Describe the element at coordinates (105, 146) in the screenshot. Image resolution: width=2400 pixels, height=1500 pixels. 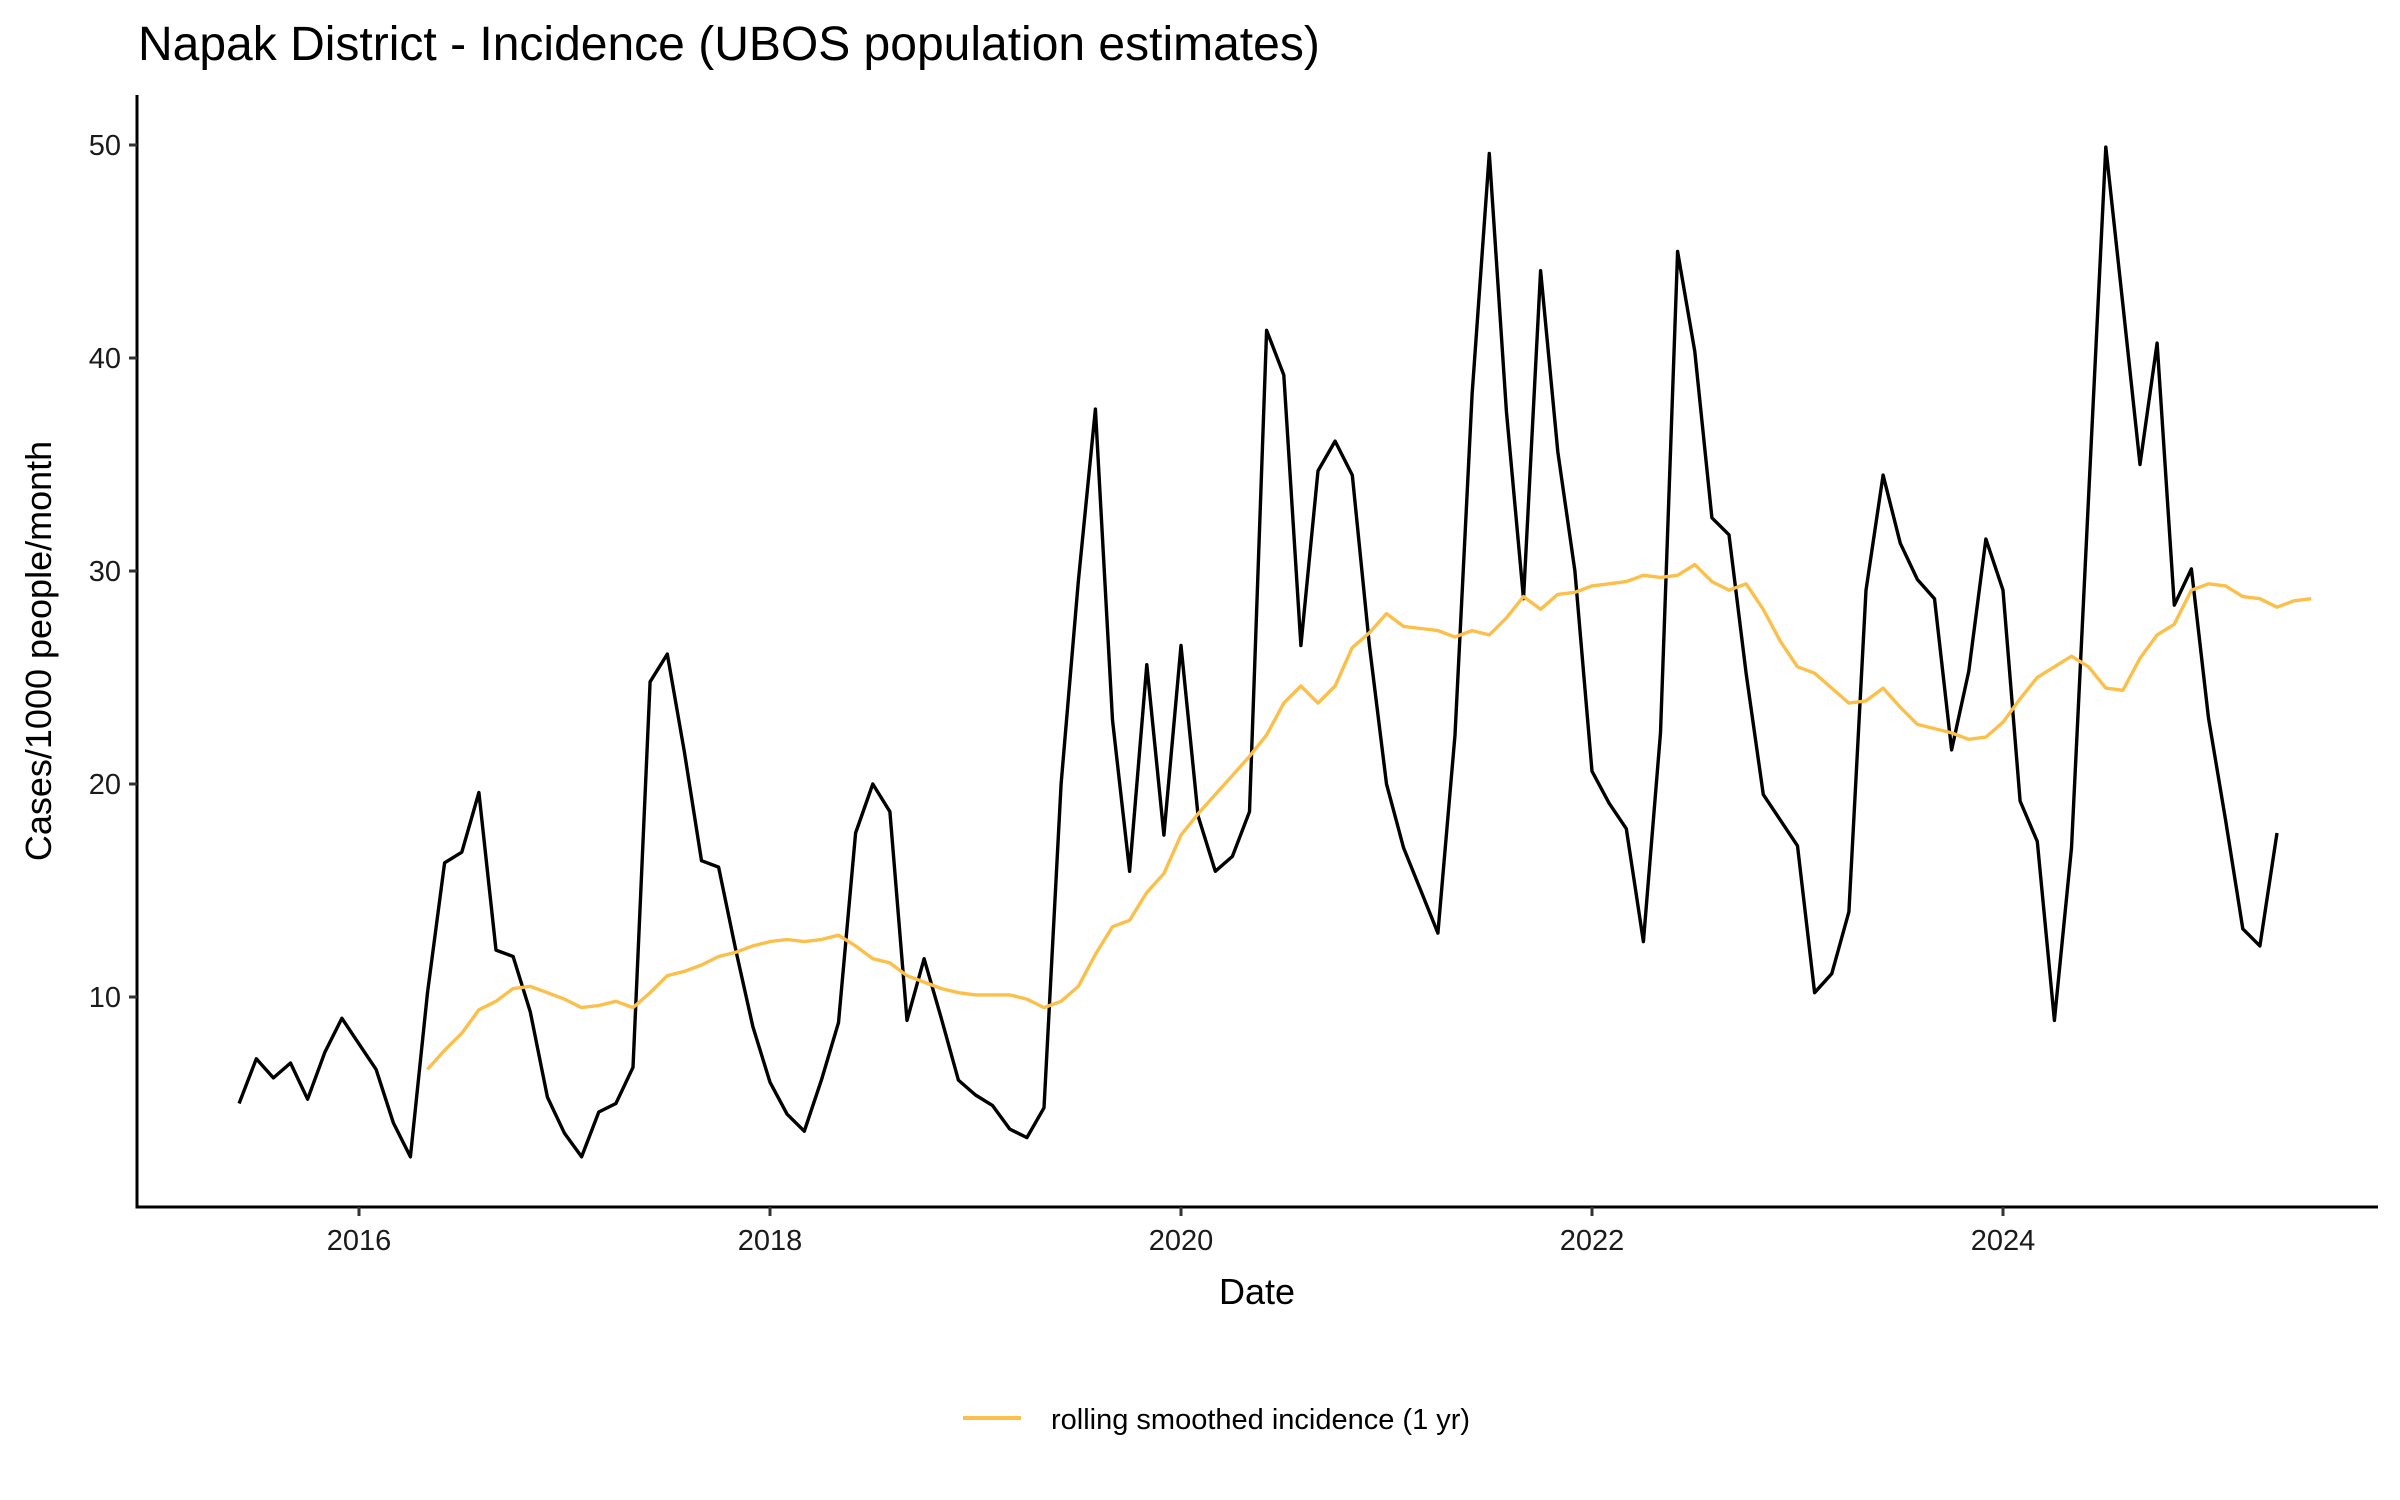
I see `y-tick-label: 50` at that location.